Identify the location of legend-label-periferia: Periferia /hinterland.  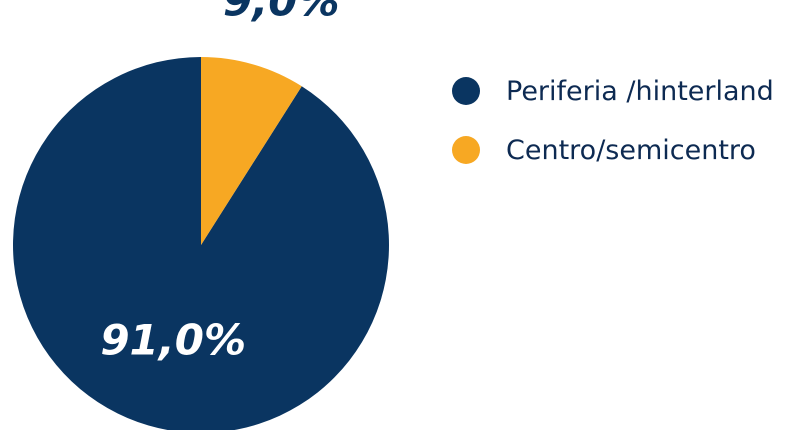
(640, 91).